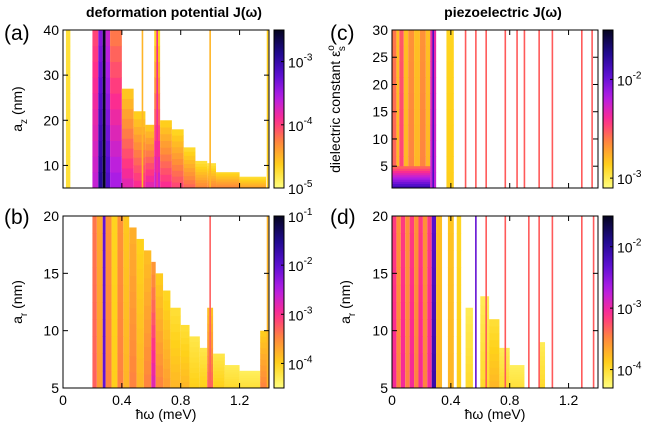 This screenshot has height=434, width=647. Describe the element at coordinates (17, 128) in the screenshot. I see `y-axis-label-main: a` at that location.